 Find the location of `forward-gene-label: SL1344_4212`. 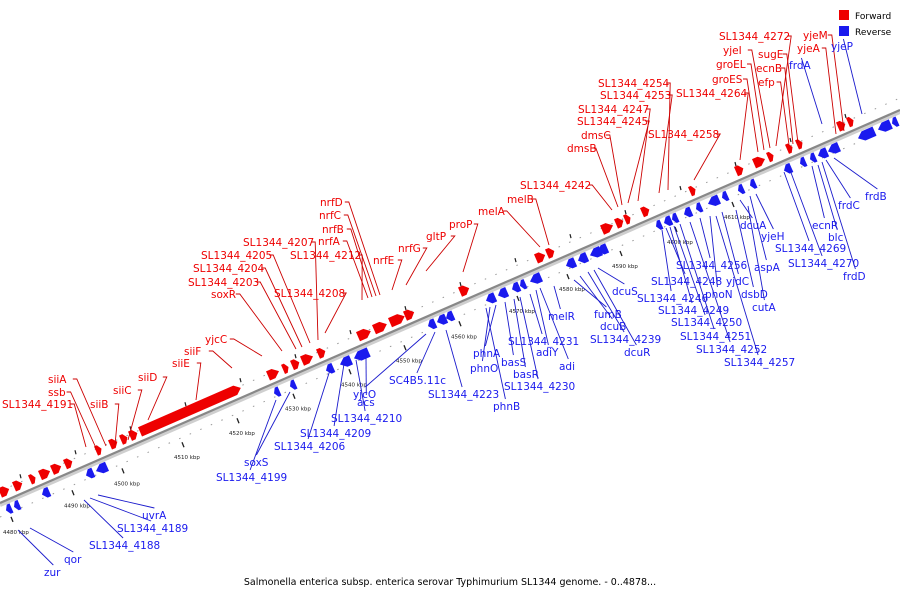

forward-gene-label: SL1344_4212 is located at coordinates (325, 256).